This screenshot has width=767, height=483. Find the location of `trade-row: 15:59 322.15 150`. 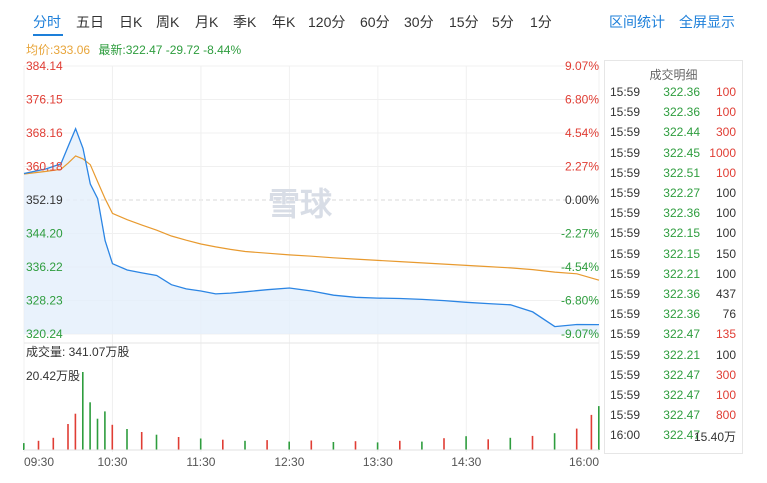

trade-row: 15:59 322.15 150 is located at coordinates (673, 257).